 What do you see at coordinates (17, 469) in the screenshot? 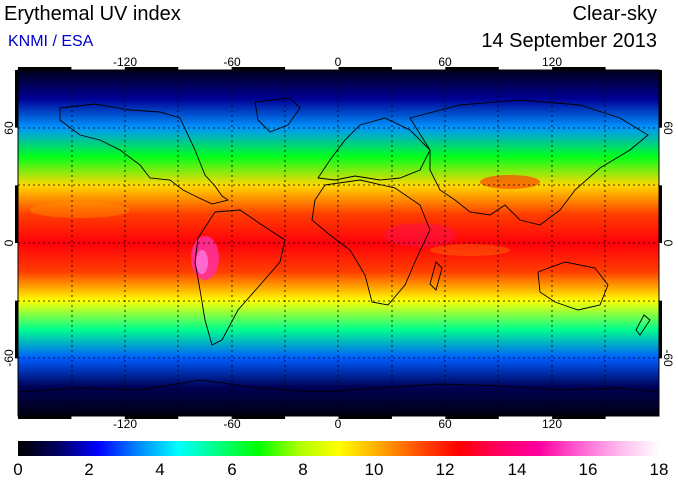
I see `colorbar-tick-label: 0` at bounding box center [17, 469].